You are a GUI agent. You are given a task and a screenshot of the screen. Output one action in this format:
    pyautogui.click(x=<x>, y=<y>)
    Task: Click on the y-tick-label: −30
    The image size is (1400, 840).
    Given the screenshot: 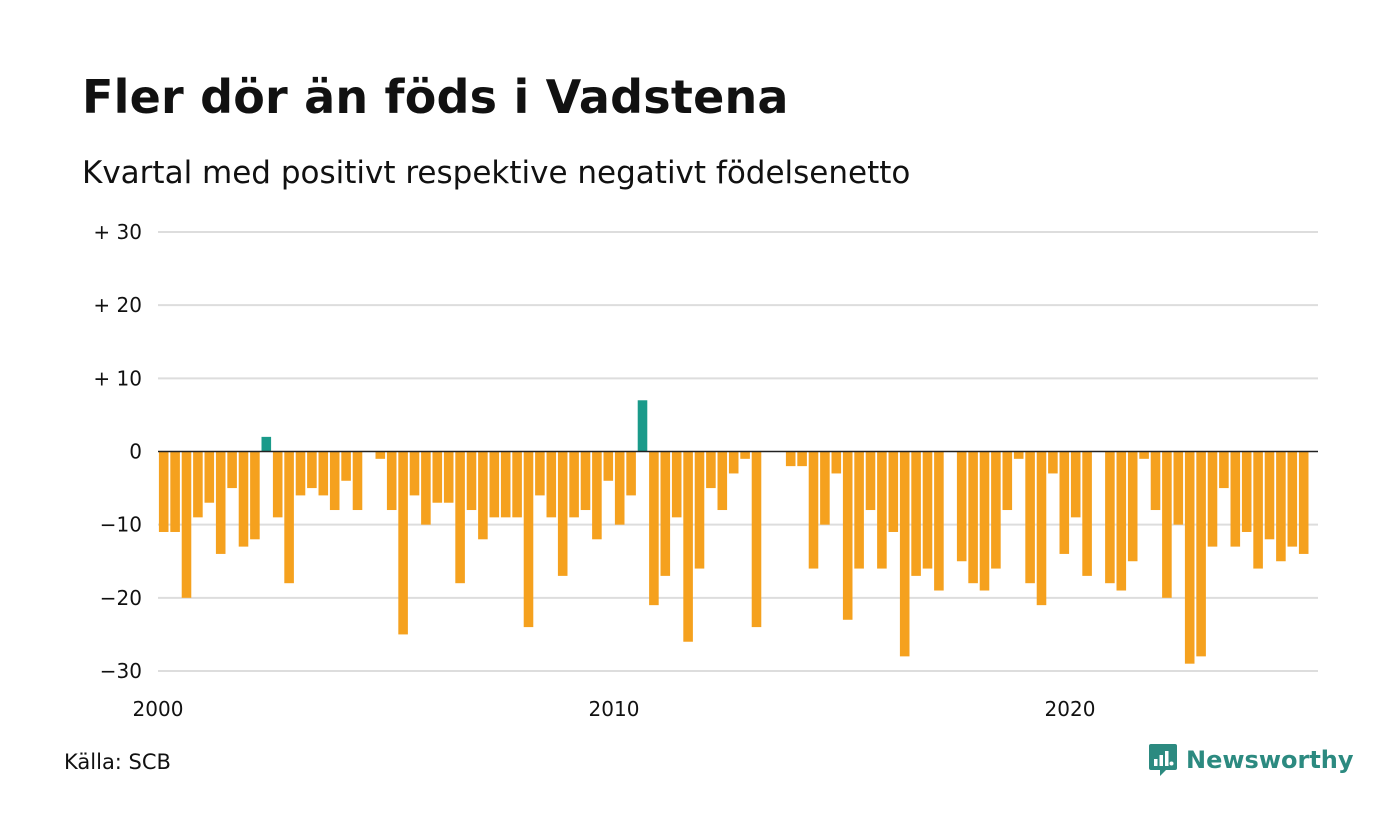 What is the action you would take?
    pyautogui.click(x=121, y=671)
    